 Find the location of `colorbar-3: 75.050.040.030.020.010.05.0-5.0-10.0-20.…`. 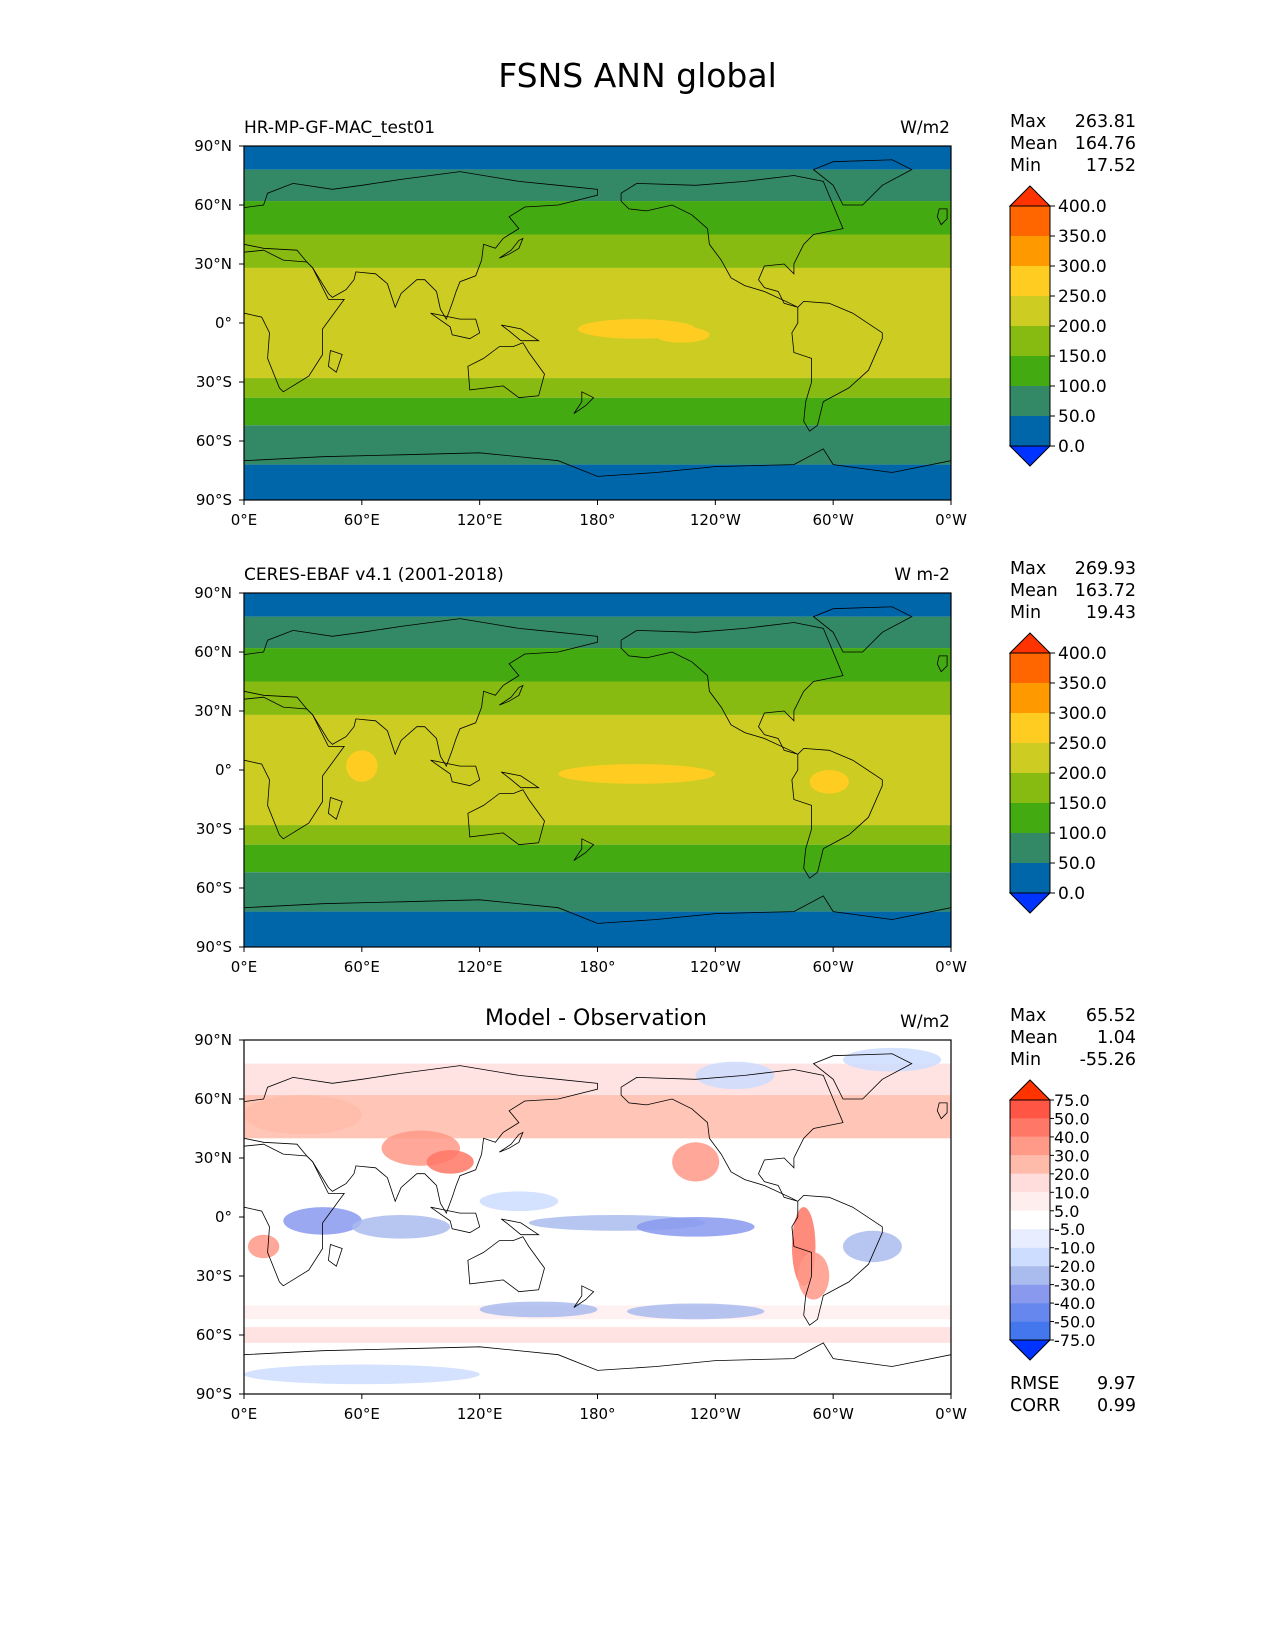

colorbar-3: 75.050.040.030.020.010.05.0-5.0-10.0-20.… is located at coordinates (1051, 1220).